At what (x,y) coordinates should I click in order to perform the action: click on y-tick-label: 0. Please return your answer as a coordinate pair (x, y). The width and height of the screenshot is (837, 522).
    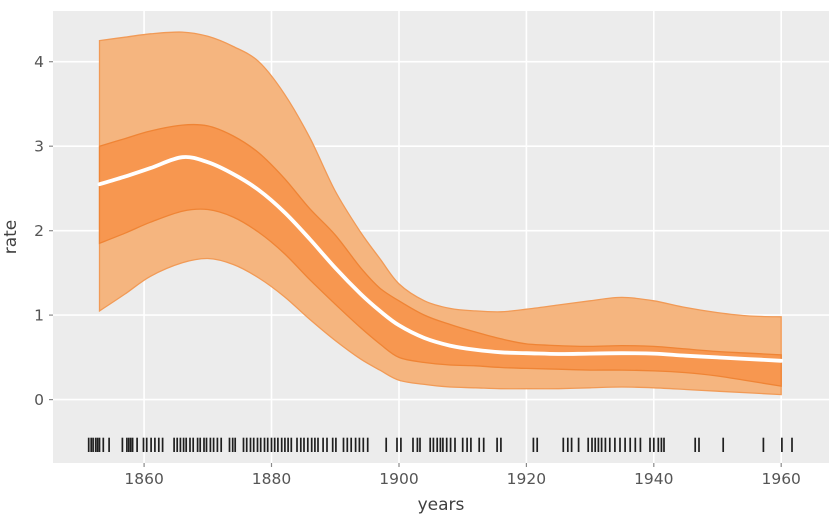
    Looking at the image, I should click on (39, 400).